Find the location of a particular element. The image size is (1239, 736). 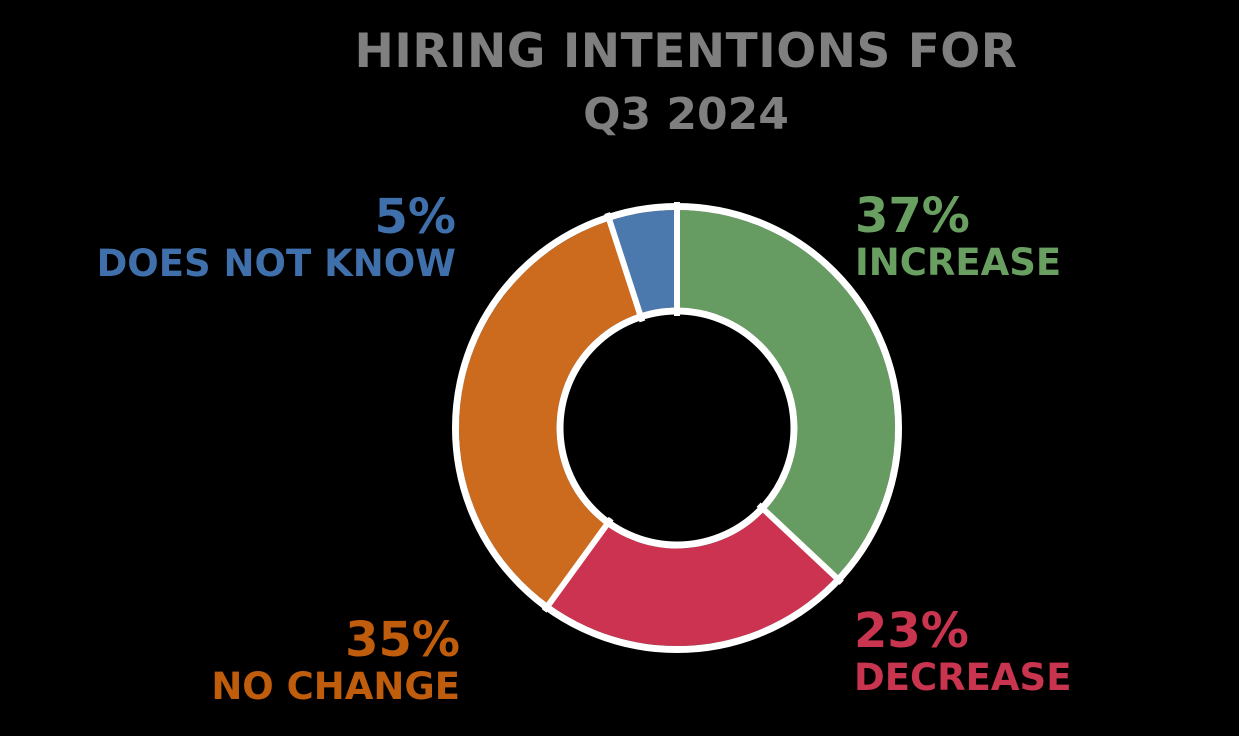

donut-inner-ring is located at coordinates (677, 428).